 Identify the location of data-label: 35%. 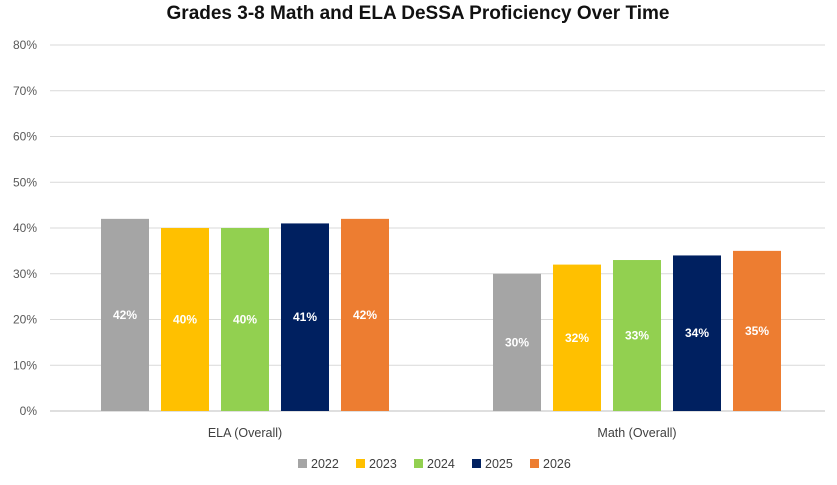
(757, 331).